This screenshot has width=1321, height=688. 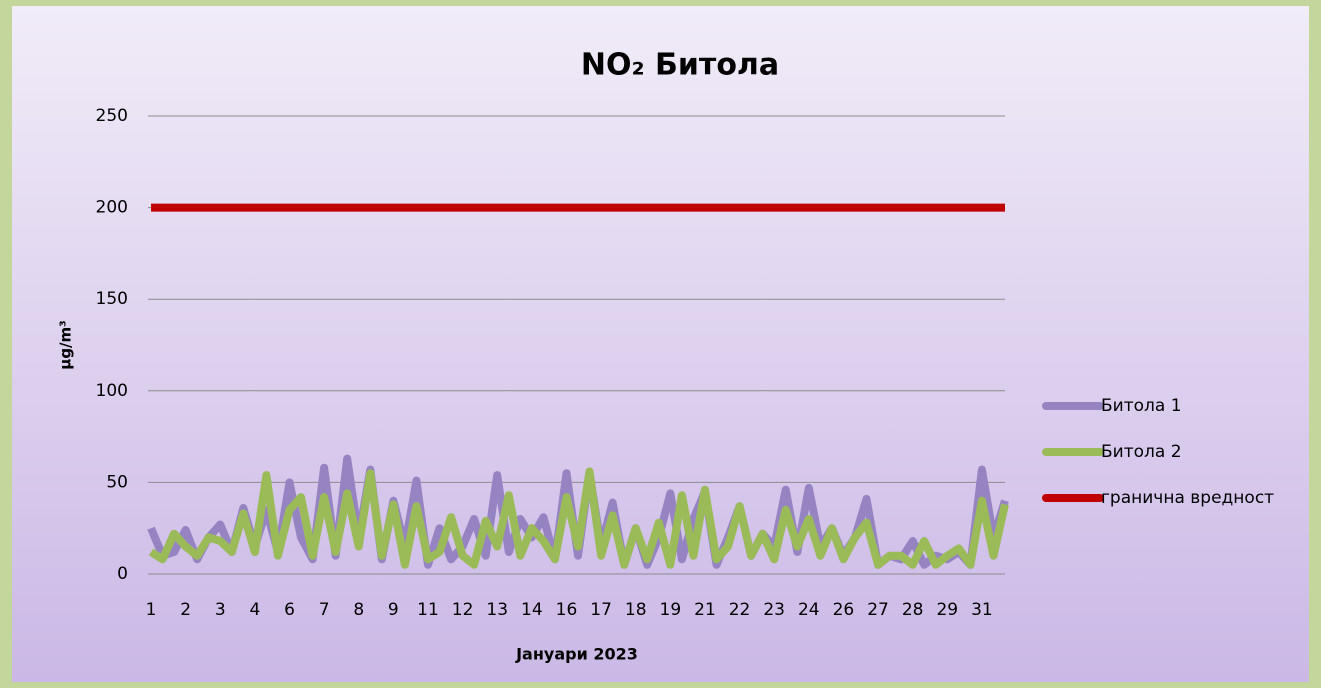 What do you see at coordinates (324, 610) in the screenshot?
I see `x-tick-label: 7` at bounding box center [324, 610].